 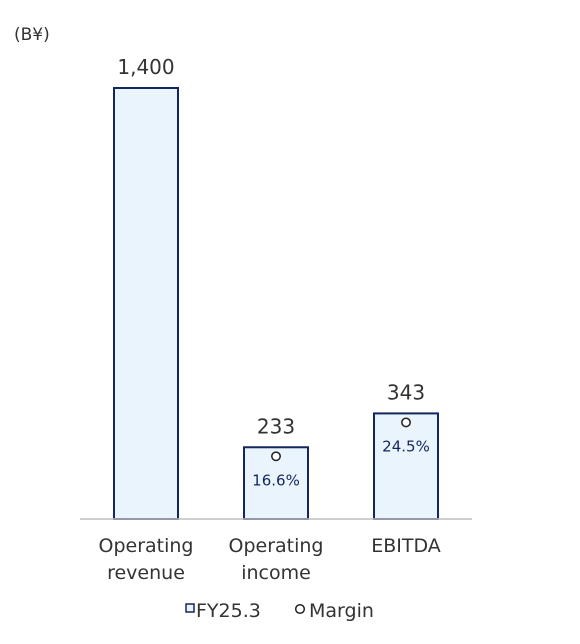 I want to click on margin-value-label-1: 16.6%, so click(x=276, y=480).